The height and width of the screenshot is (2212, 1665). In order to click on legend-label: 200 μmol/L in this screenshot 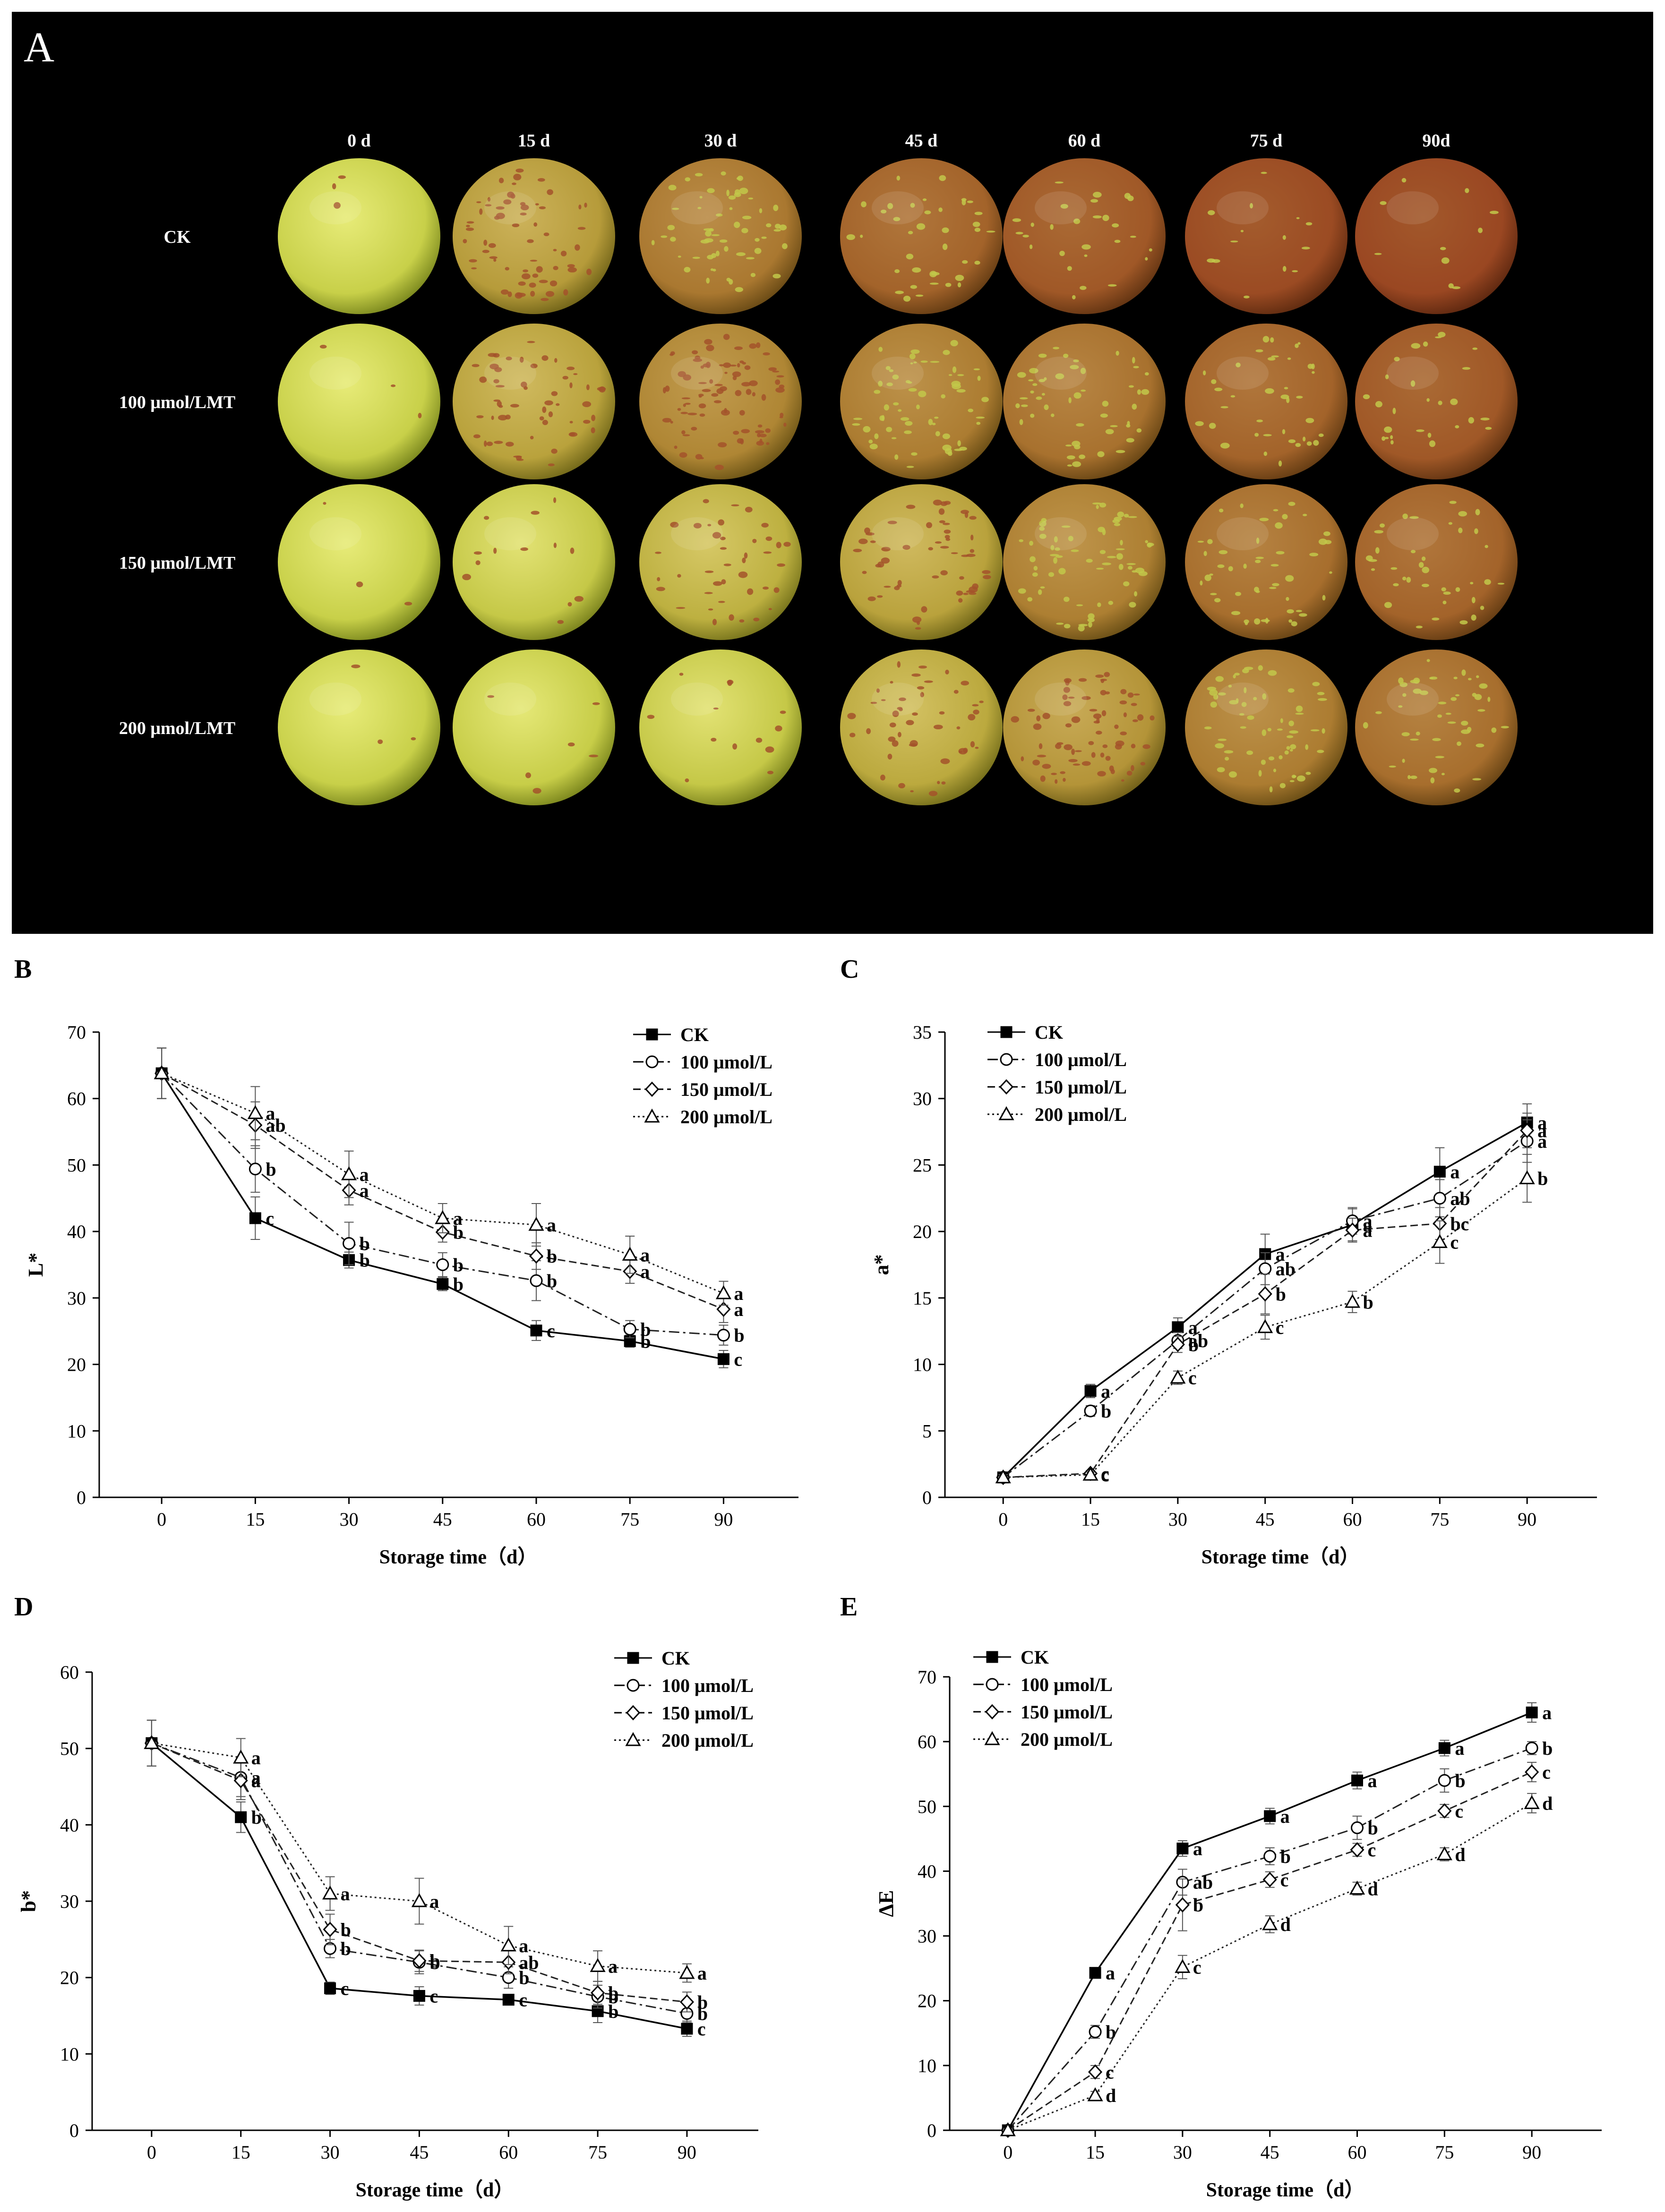, I will do `click(707, 1740)`.